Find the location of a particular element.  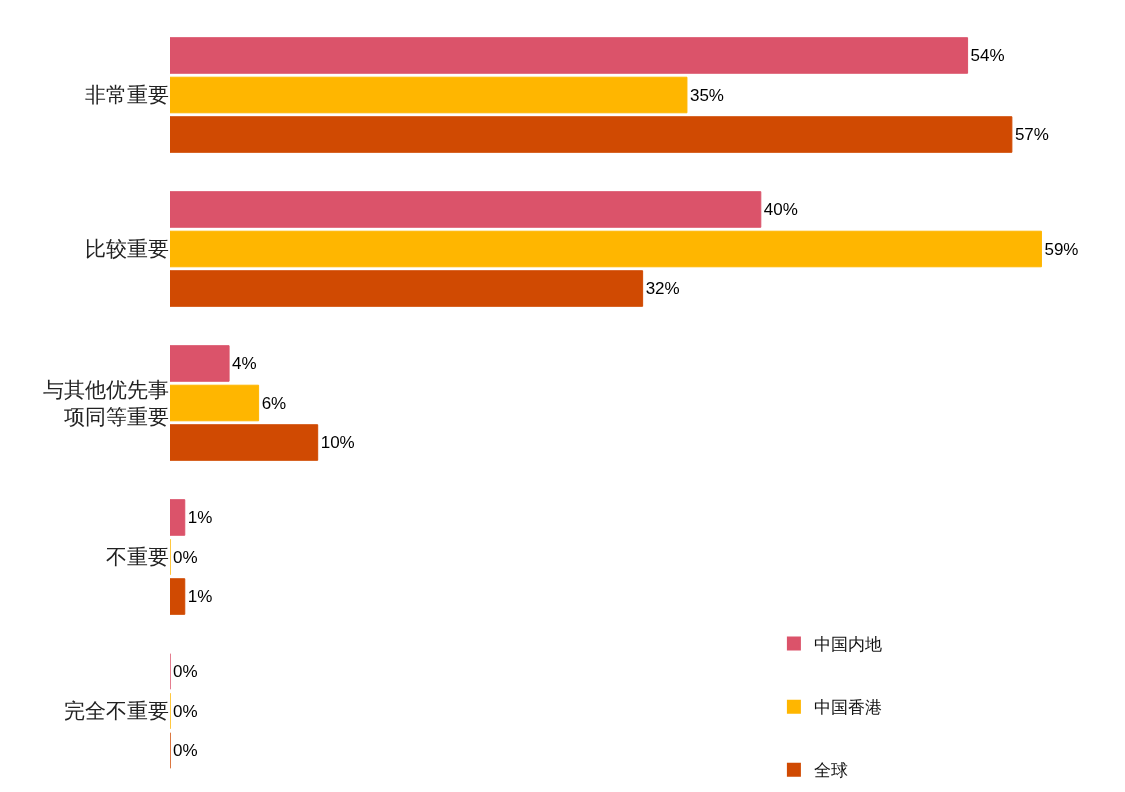

y-tick-label: 完全不重要 is located at coordinates (116, 711).